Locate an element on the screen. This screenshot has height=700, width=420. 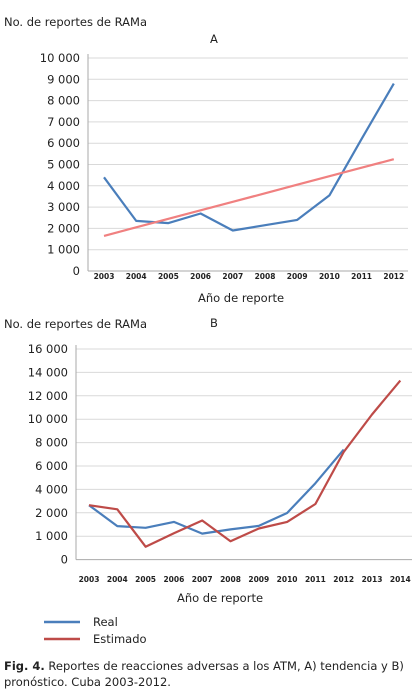
y-tick-label: 3 000 is located at coordinates (63, 207).